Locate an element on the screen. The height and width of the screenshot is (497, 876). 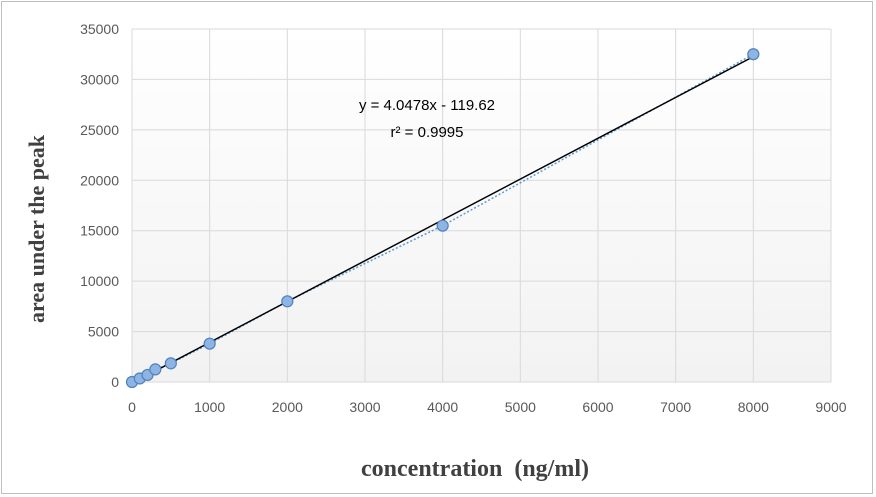
y-tick-label: 30000 is located at coordinates (99, 79).